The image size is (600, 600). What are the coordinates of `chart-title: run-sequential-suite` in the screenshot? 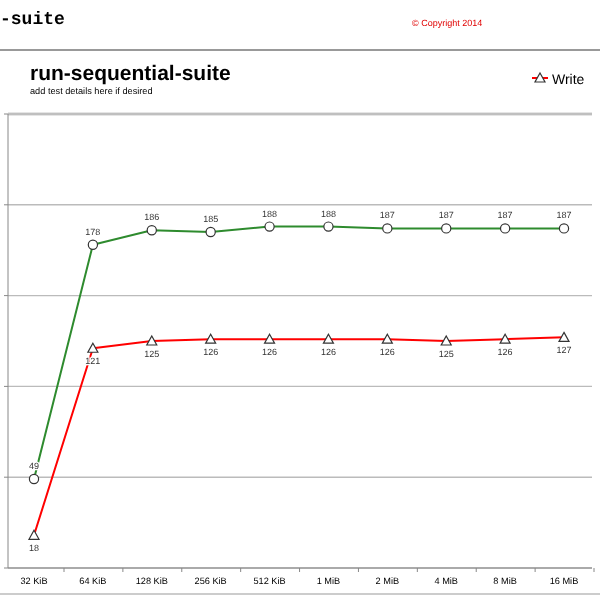 It's located at (131, 74).